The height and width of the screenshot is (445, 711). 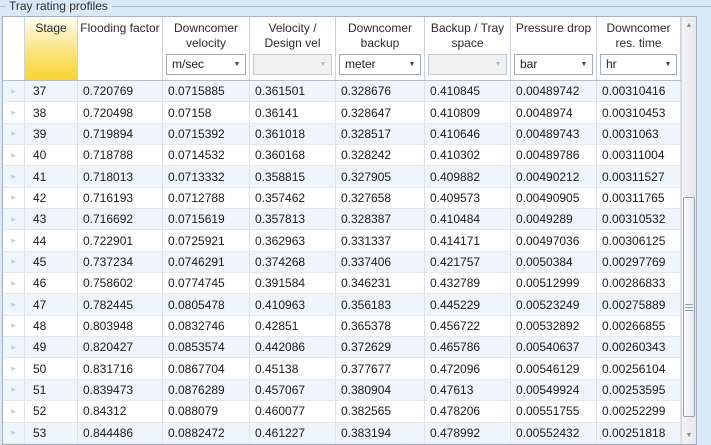 What do you see at coordinates (468, 262) in the screenshot?
I see `cell-value: 0.421757` at bounding box center [468, 262].